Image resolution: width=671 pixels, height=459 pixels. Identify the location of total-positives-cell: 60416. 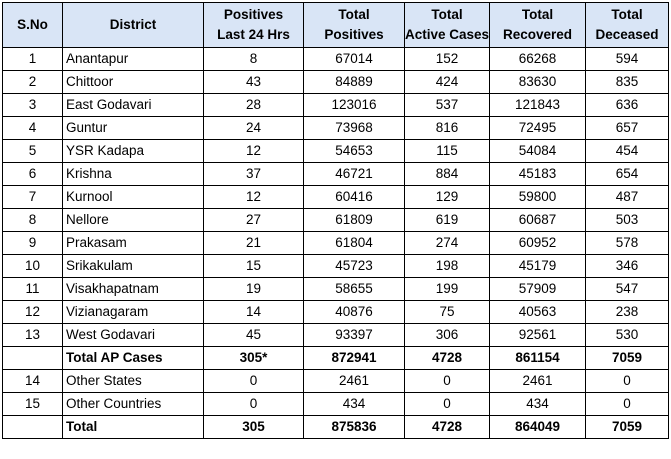
(354, 197).